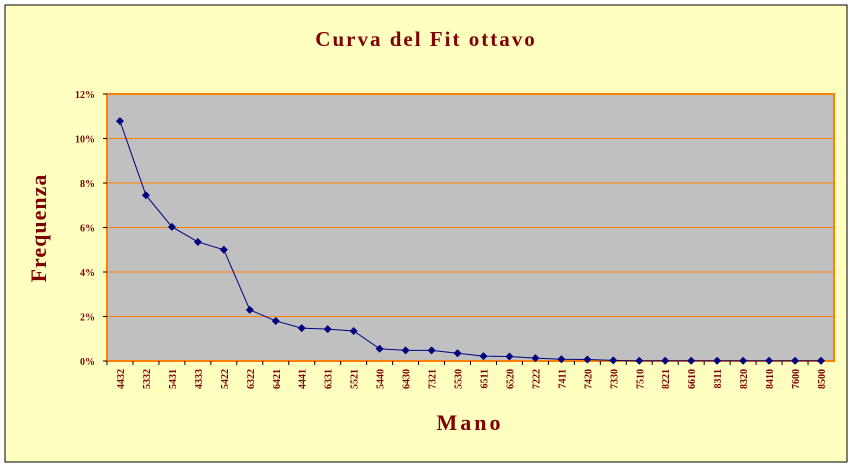 The image size is (853, 473). Describe the element at coordinates (470, 422) in the screenshot. I see `x-axis-label: Mano` at that location.